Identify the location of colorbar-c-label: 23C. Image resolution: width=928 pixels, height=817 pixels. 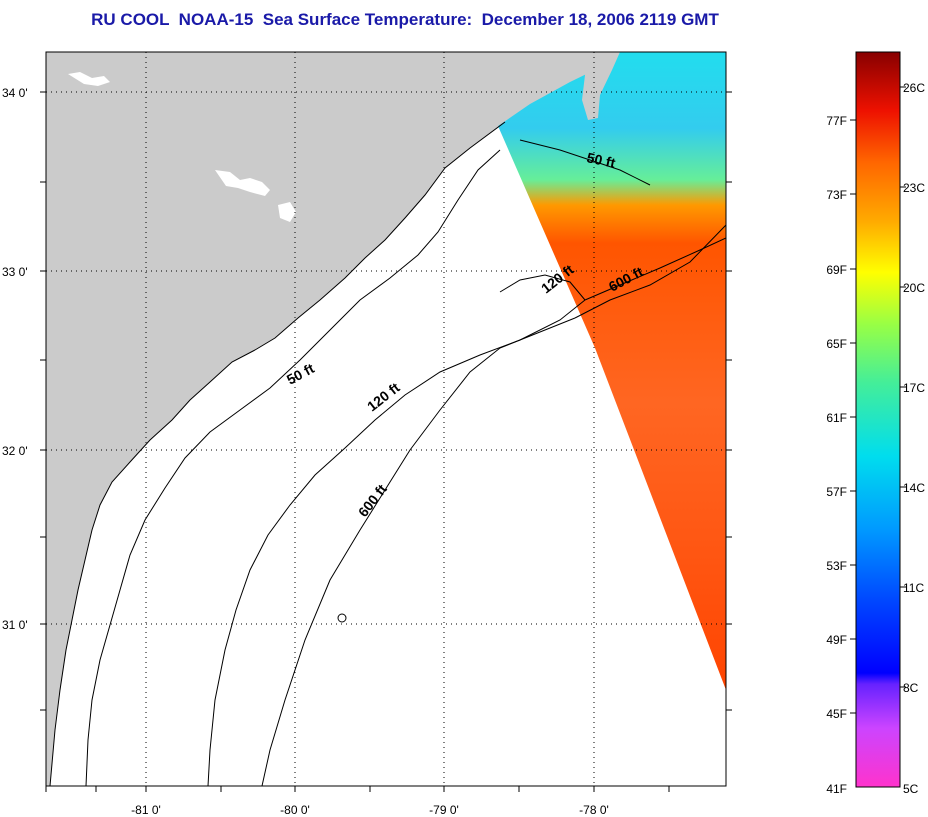
(914, 188).